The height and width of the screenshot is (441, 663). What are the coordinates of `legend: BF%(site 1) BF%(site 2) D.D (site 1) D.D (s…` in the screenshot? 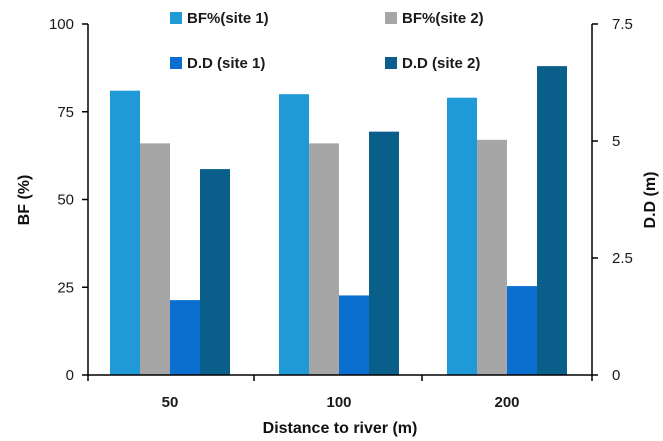 It's located at (327, 41).